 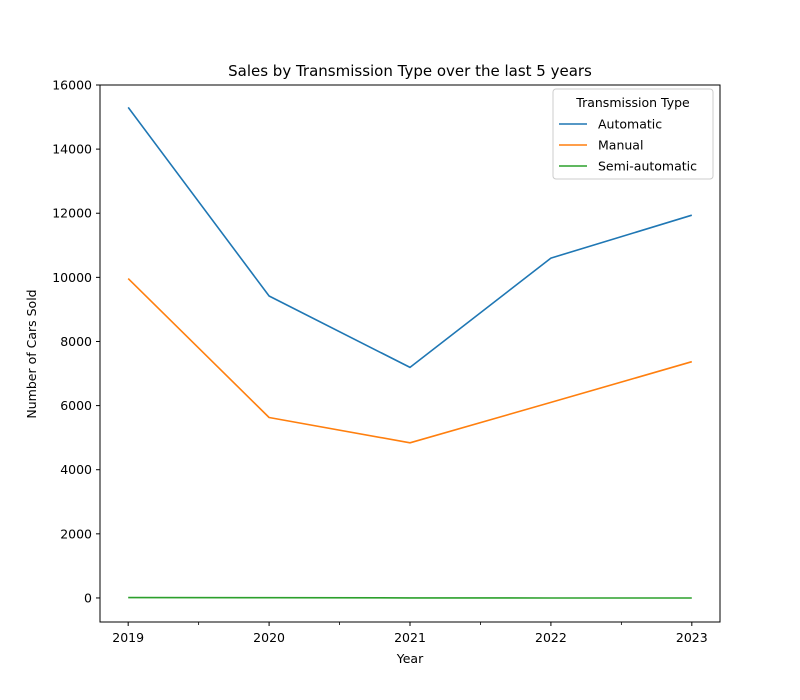 I want to click on legend-label: Semi-automatic, so click(x=647, y=166).